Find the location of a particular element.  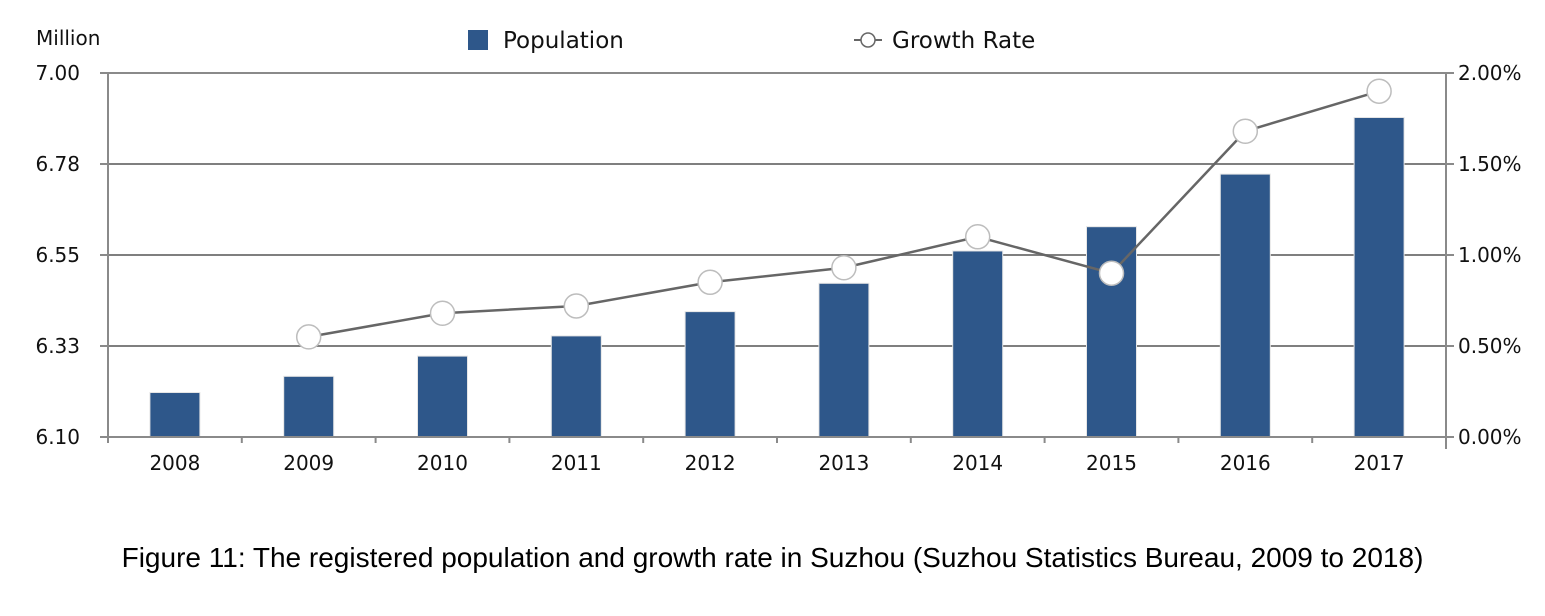

growth-rate-point-2014 is located at coordinates (977, 237).